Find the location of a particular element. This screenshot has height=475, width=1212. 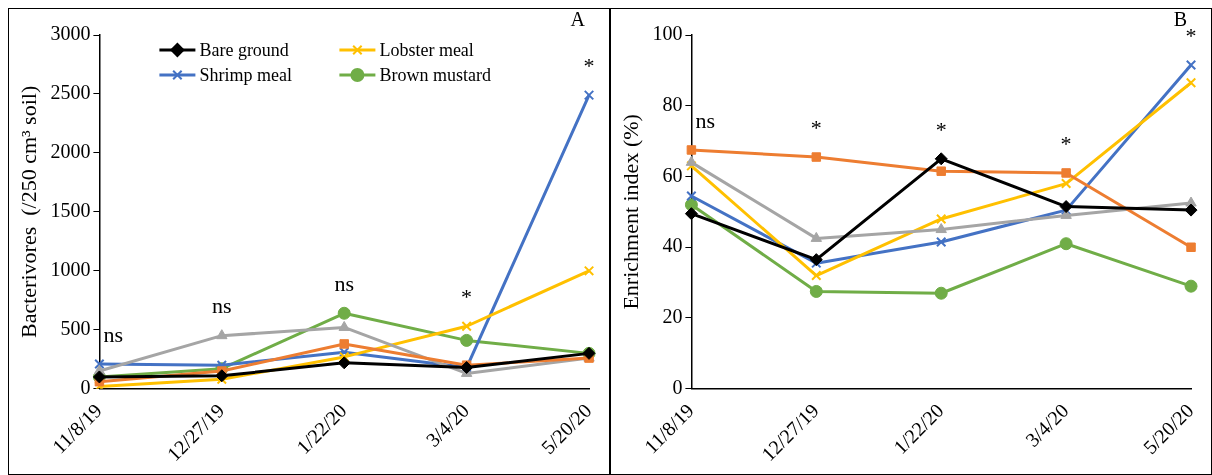

y-tick-label: 2500 is located at coordinates (70, 92).